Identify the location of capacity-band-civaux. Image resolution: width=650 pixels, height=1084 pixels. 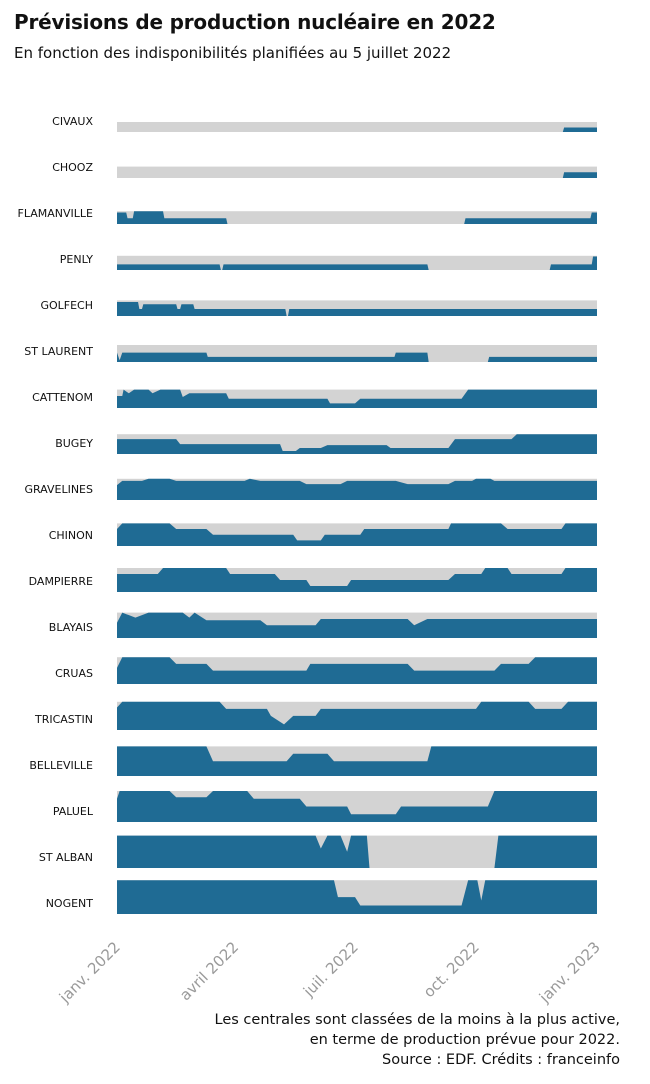
(357, 127).